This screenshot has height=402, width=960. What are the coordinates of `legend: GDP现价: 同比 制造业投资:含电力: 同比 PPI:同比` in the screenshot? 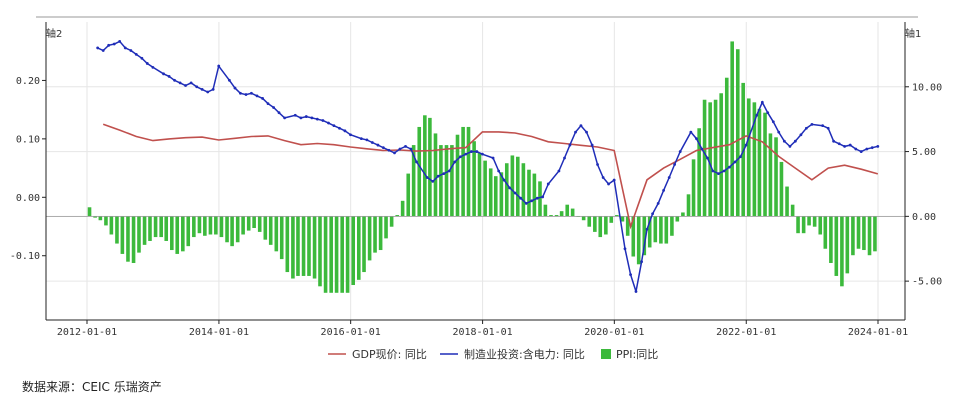 It's located at (493, 354).